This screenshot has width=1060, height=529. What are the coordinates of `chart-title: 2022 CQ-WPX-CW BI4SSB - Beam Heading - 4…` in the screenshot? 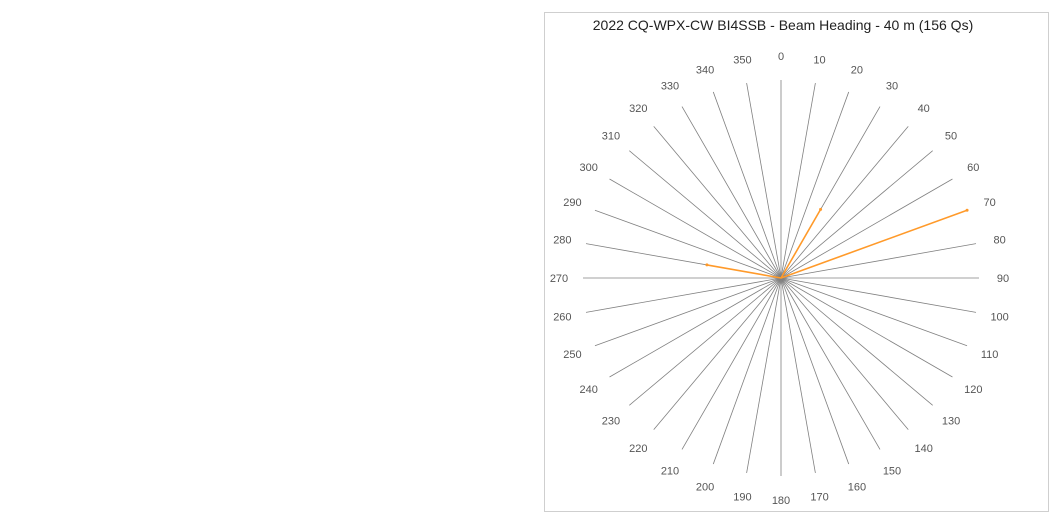 It's located at (783, 25).